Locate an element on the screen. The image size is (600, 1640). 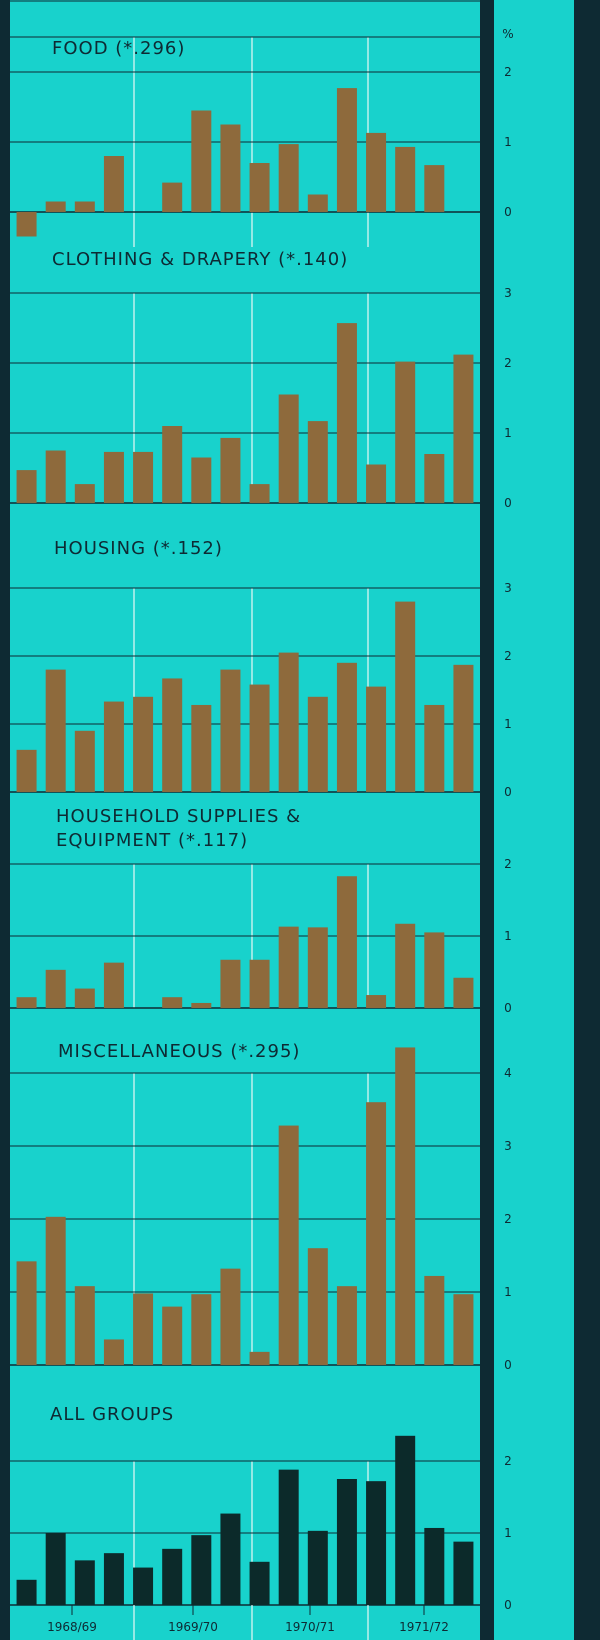
x-tick-label: 1971/72 is located at coordinates (424, 1627).